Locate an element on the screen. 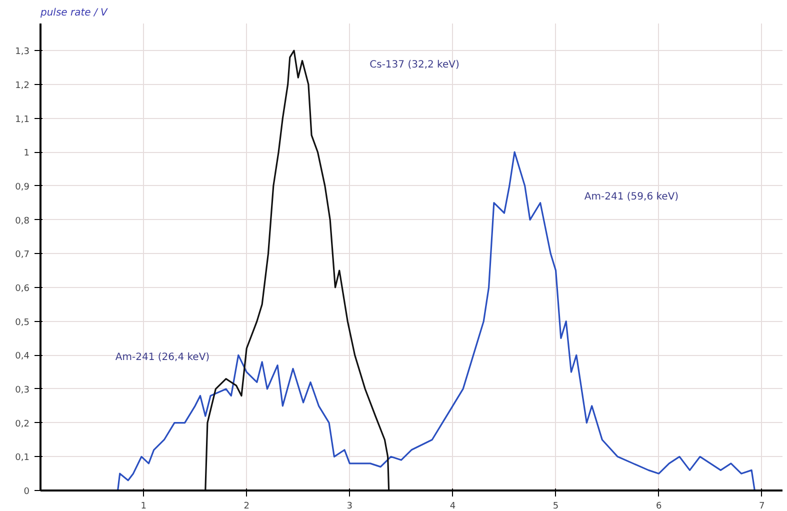  annotation: Cs-137 (32,2 keV) is located at coordinates (415, 65).